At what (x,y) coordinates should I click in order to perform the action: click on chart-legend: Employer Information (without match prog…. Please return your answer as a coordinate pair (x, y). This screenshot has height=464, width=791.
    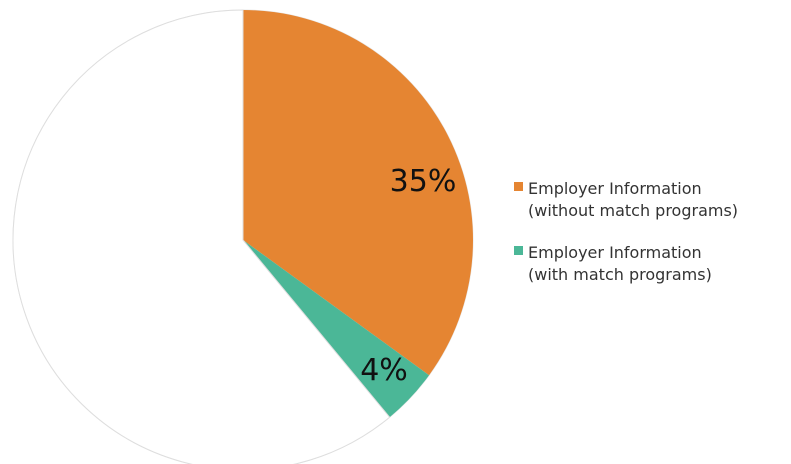
    Looking at the image, I should click on (649, 242).